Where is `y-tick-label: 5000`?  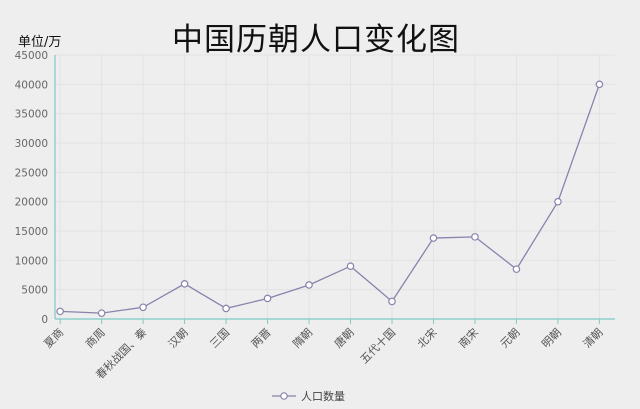
y-tick-label: 5000 is located at coordinates (34, 291).